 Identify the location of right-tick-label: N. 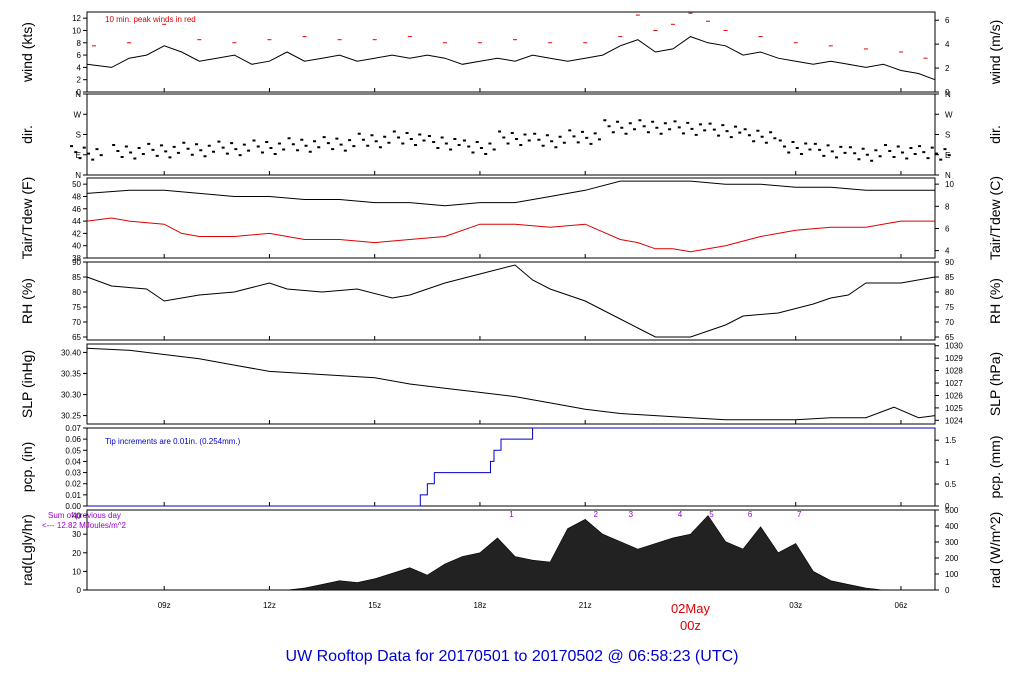
(948, 175).